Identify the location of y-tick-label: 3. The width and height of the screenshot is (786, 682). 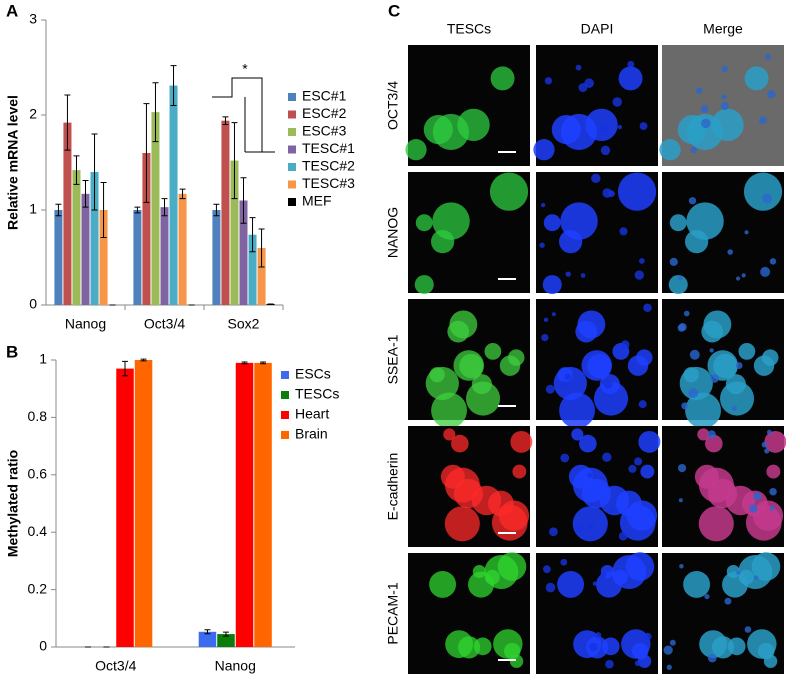
(33, 19).